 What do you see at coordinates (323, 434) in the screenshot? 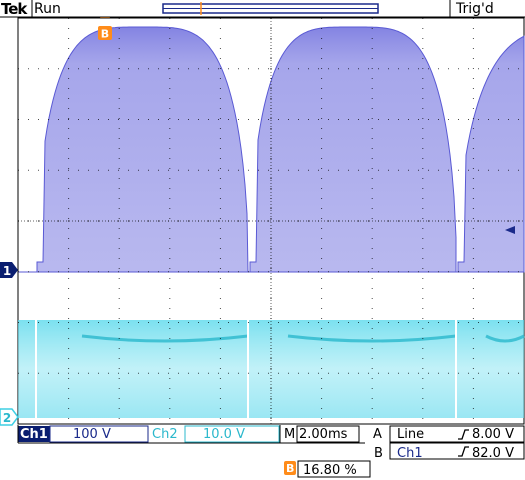
I see `timebase-value: 2.00ms` at bounding box center [323, 434].